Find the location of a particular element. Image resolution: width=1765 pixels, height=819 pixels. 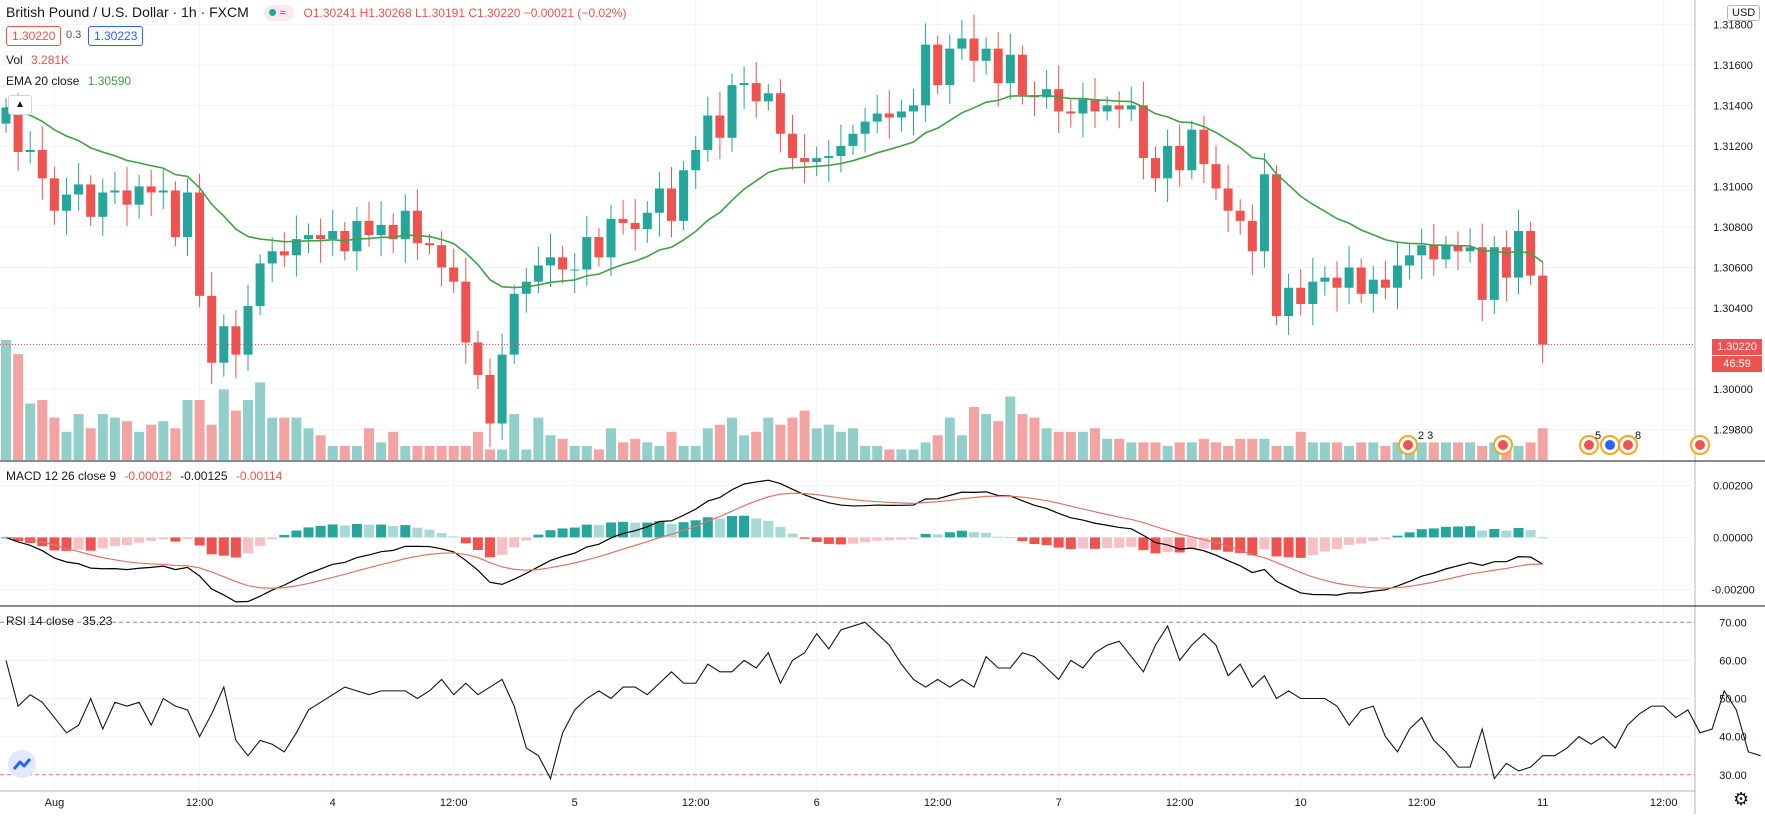

time-tick-label: 6 is located at coordinates (817, 803).